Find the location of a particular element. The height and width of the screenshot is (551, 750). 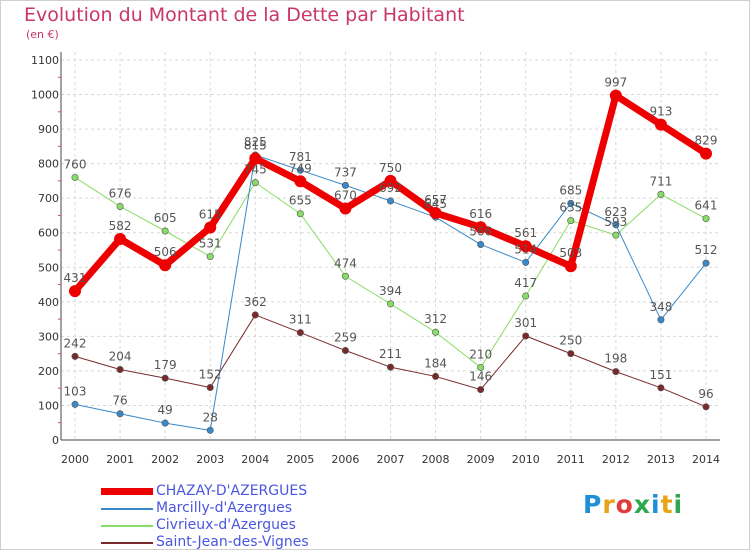

data-label: 605 is located at coordinates (165, 218).